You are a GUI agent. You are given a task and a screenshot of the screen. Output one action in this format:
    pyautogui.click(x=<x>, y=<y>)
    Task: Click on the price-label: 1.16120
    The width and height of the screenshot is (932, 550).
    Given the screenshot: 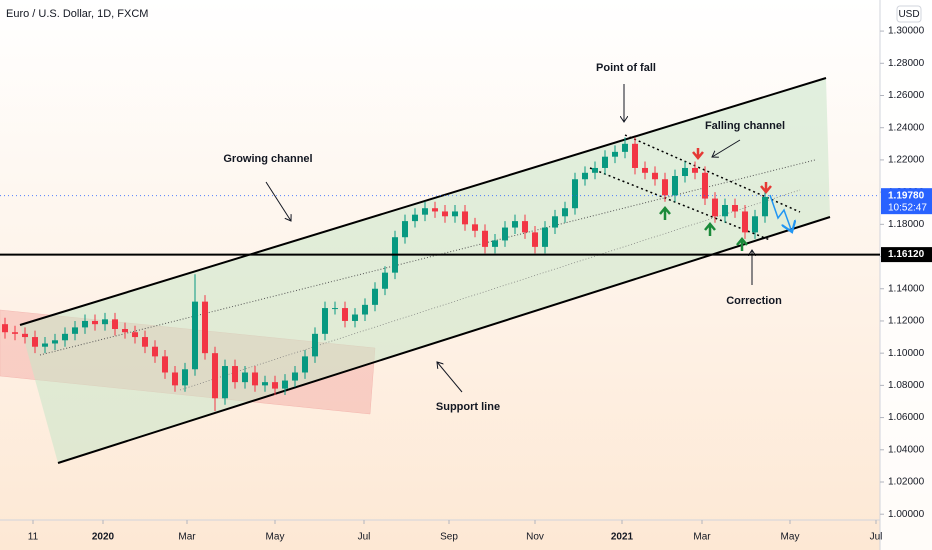 What is the action you would take?
    pyautogui.click(x=906, y=254)
    